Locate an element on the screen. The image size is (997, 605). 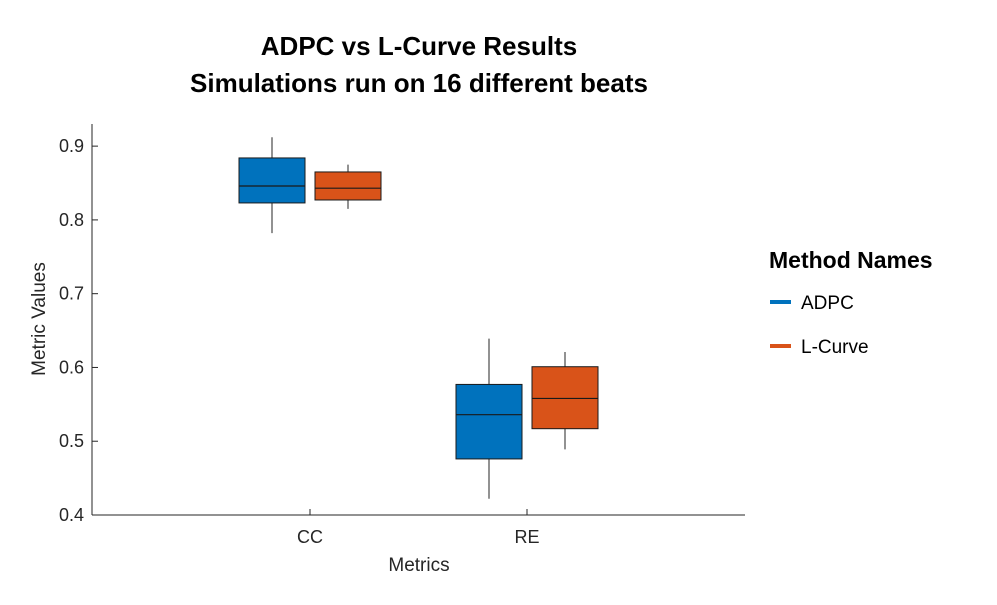
box-l-curve-cc is located at coordinates (348, 186).